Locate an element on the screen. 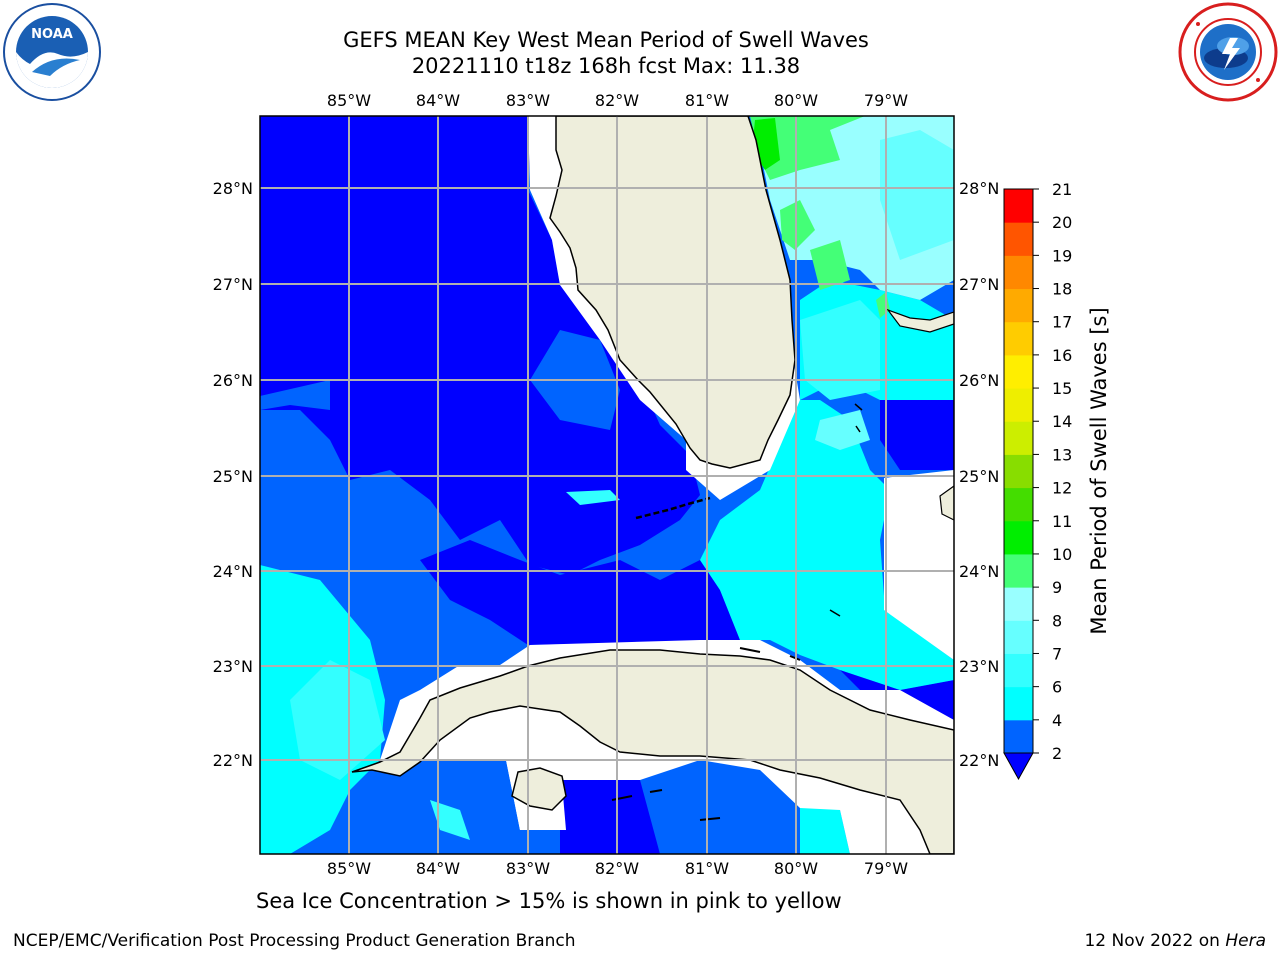 Image resolution: width=1280 pixels, height=960 pixels. colorbar-under-arrow is located at coordinates (1018, 766).